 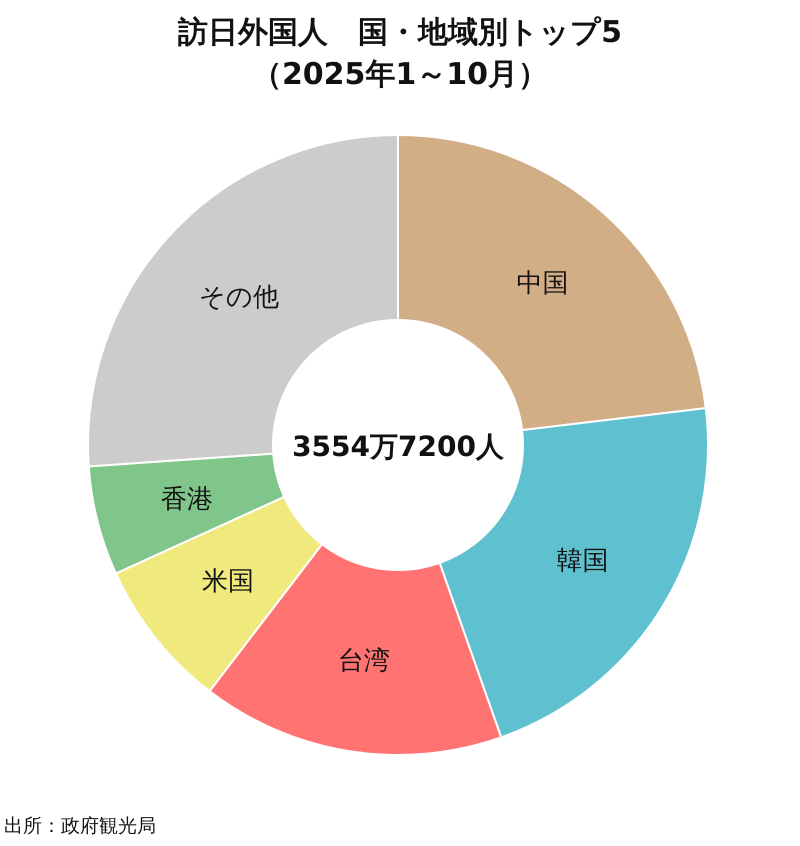 What do you see at coordinates (542, 283) in the screenshot?
I see `slice-label: 中国` at bounding box center [542, 283].